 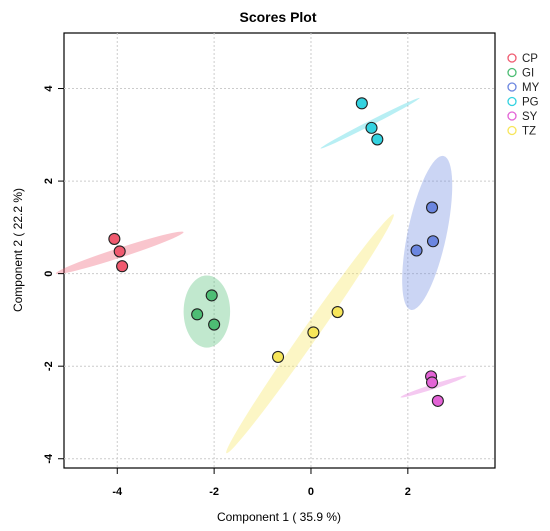 I want to click on legend-marker-gi, so click(x=512, y=72).